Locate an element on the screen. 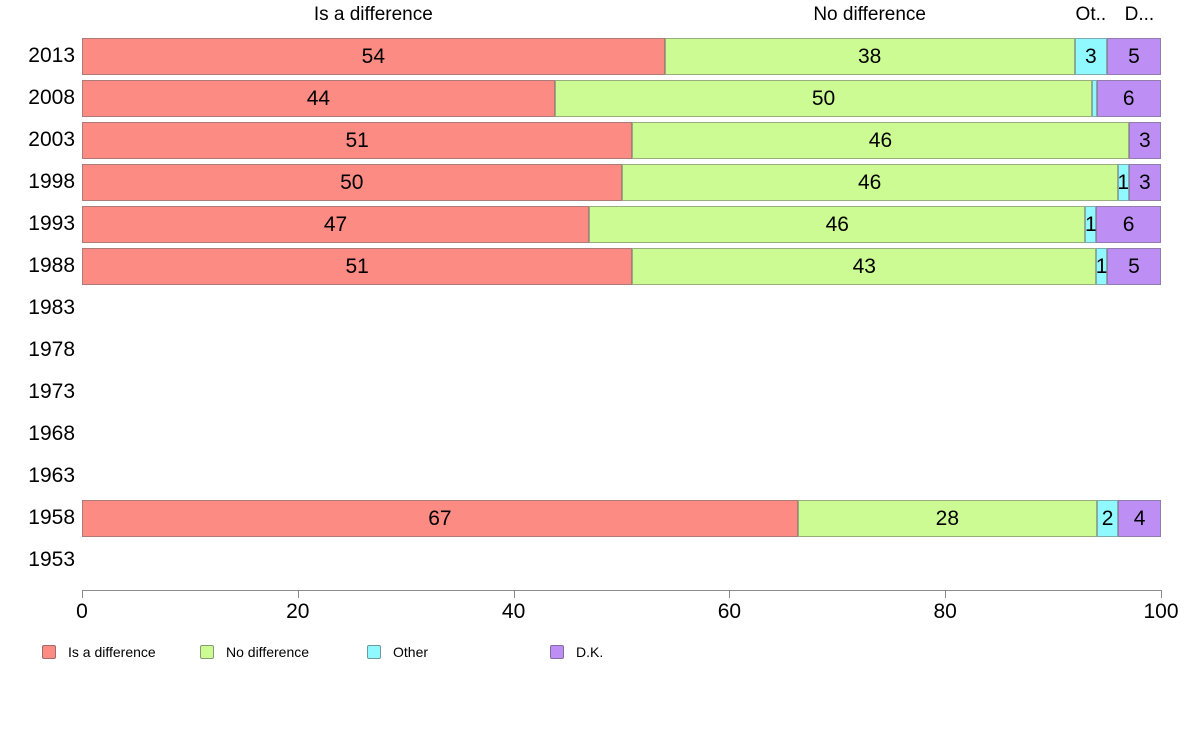 Image resolution: width=1188 pixels, height=736 pixels. chart-row: 1978 is located at coordinates (580, 350).